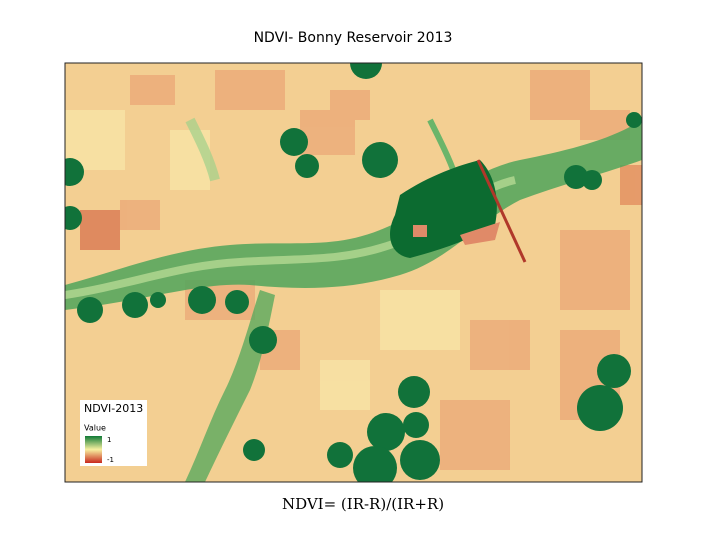 The image size is (707, 546). I want to click on legend-low-label: -1, so click(110, 460).